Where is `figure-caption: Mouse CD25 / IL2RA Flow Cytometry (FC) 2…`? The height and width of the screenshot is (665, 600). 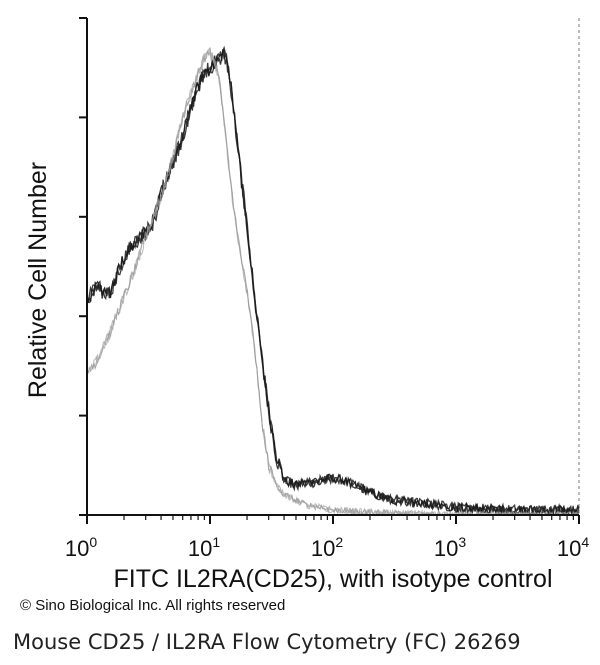 figure-caption: Mouse CD25 / IL2RA Flow Cytometry (FC) 2… is located at coordinates (267, 642).